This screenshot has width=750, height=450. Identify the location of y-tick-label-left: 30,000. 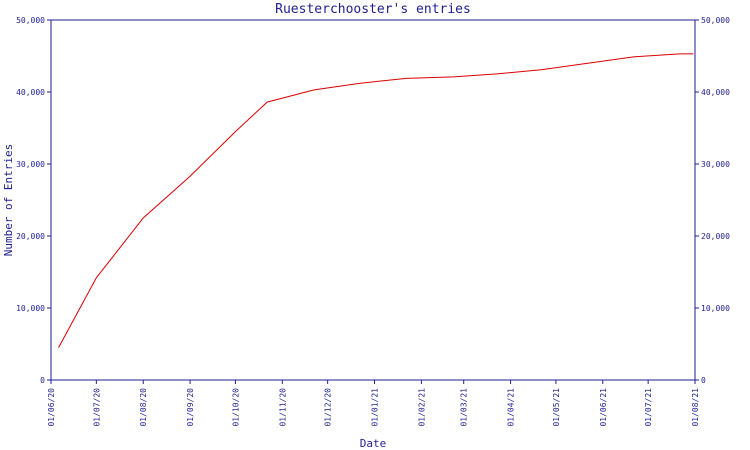
(30, 164).